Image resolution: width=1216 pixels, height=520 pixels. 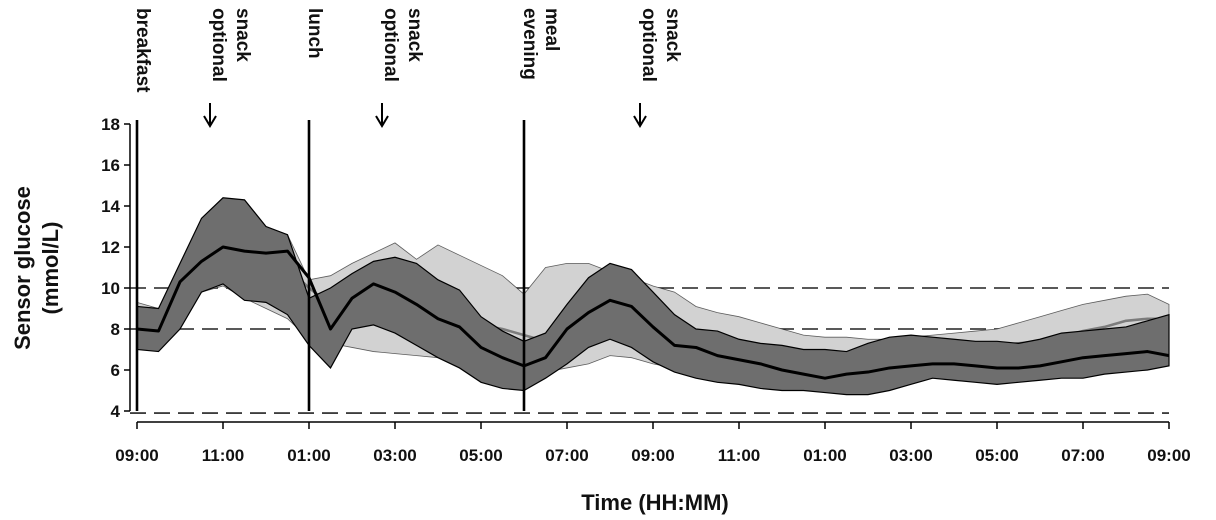 What do you see at coordinates (110, 247) in the screenshot?
I see `y-tick-label: 12` at bounding box center [110, 247].